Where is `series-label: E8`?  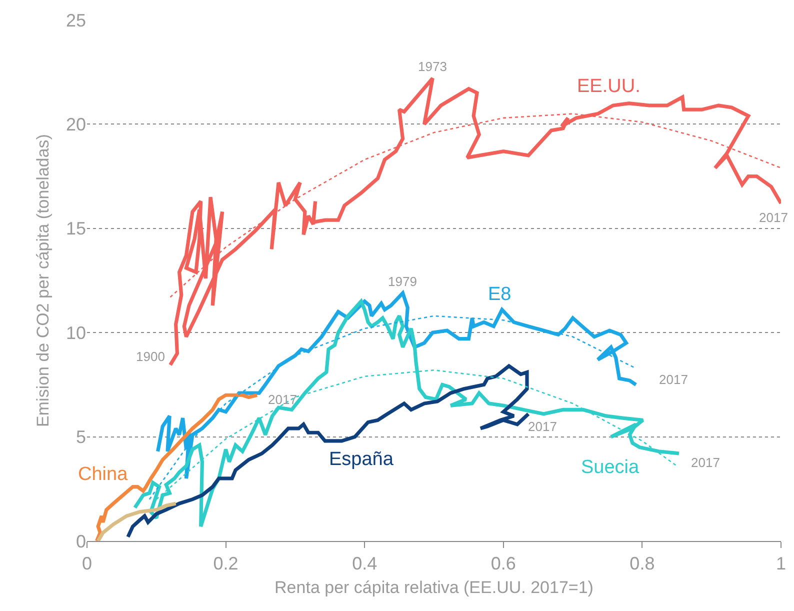
series-label: E8 is located at coordinates (500, 294).